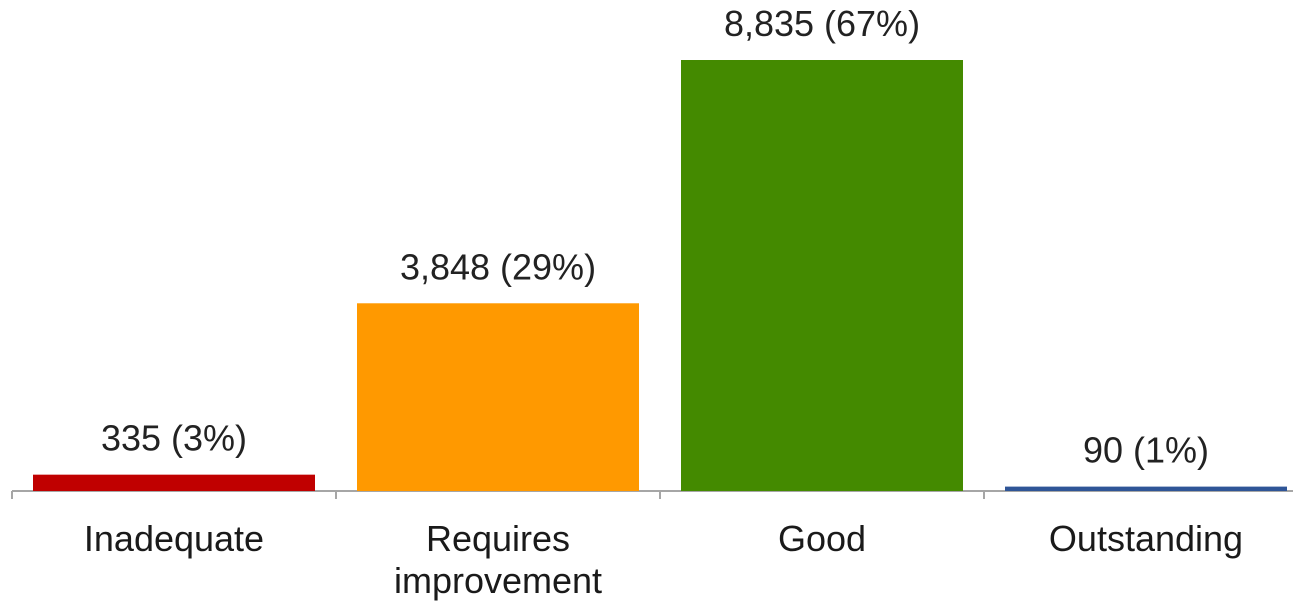 This screenshot has height=603, width=1293. What do you see at coordinates (822, 23) in the screenshot?
I see `data-label: 8,835 (67%)` at bounding box center [822, 23].